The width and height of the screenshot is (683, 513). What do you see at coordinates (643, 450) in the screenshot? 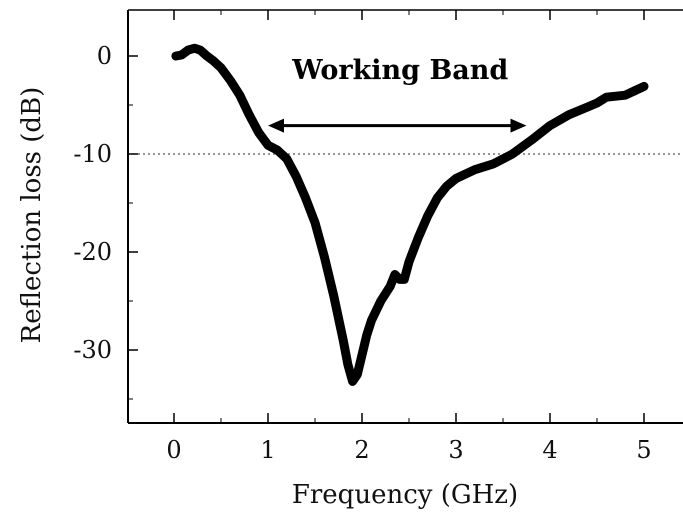
I see `x-tick-label: 5` at bounding box center [643, 450].